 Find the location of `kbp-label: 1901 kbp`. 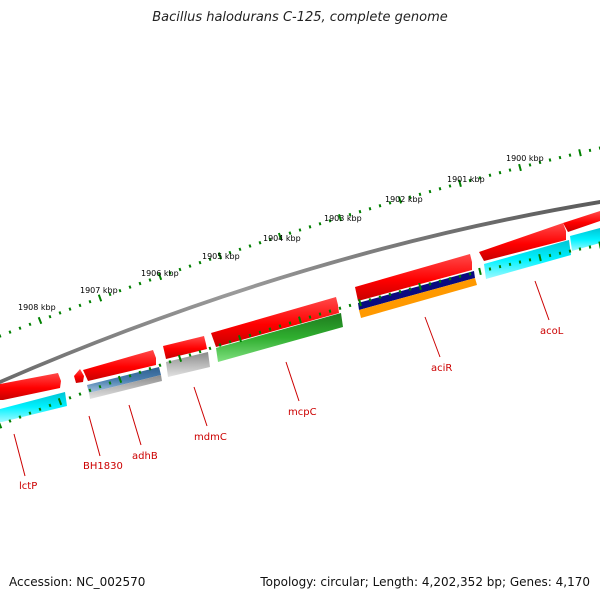

kbp-label: 1901 kbp is located at coordinates (466, 179).